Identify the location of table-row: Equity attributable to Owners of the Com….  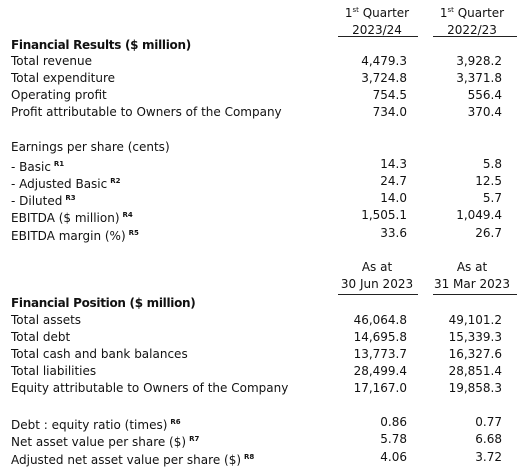
(265, 388).